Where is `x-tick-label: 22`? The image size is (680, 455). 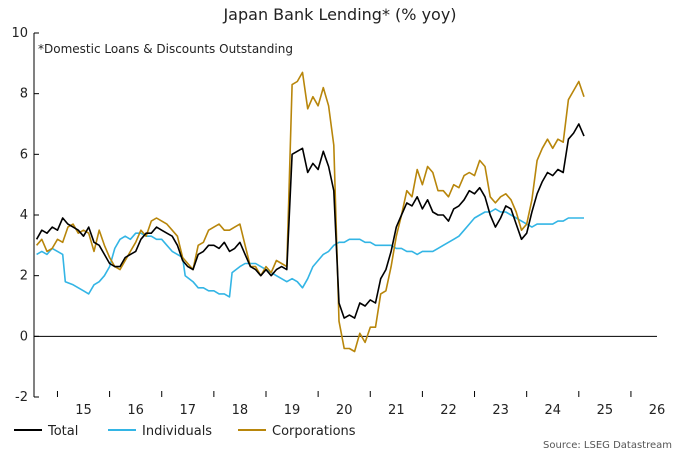
x-tick-label: 22 is located at coordinates (448, 410).